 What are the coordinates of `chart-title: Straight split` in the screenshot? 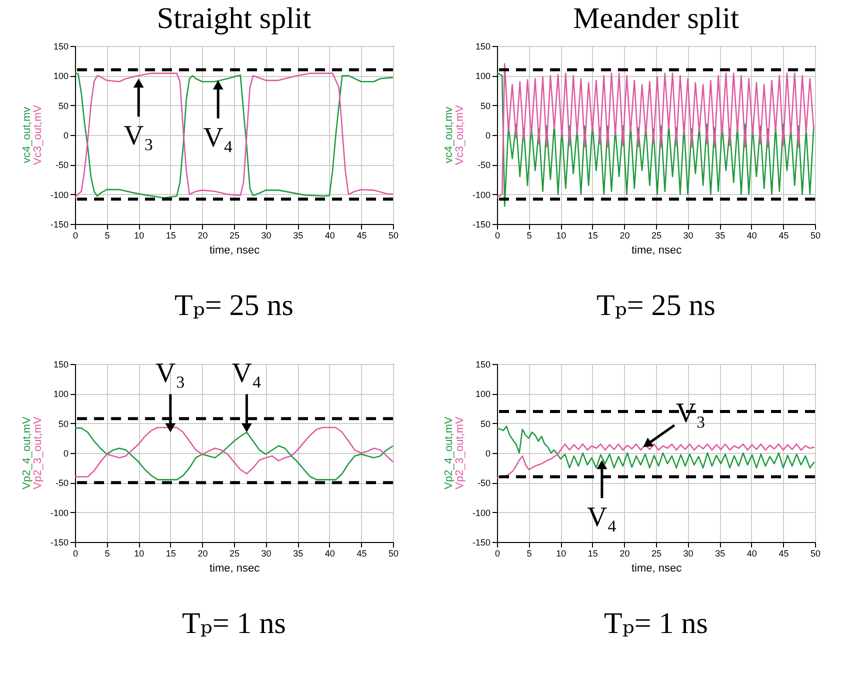 It's located at (234, 18).